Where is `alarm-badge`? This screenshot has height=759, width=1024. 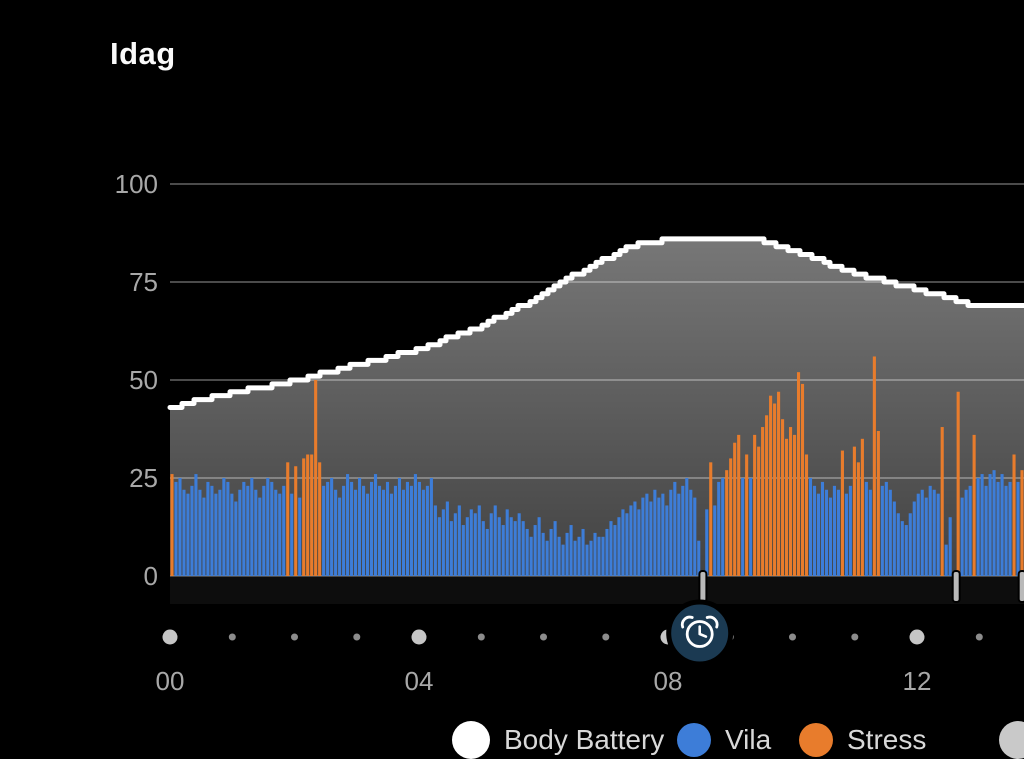 alarm-badge is located at coordinates (700, 633).